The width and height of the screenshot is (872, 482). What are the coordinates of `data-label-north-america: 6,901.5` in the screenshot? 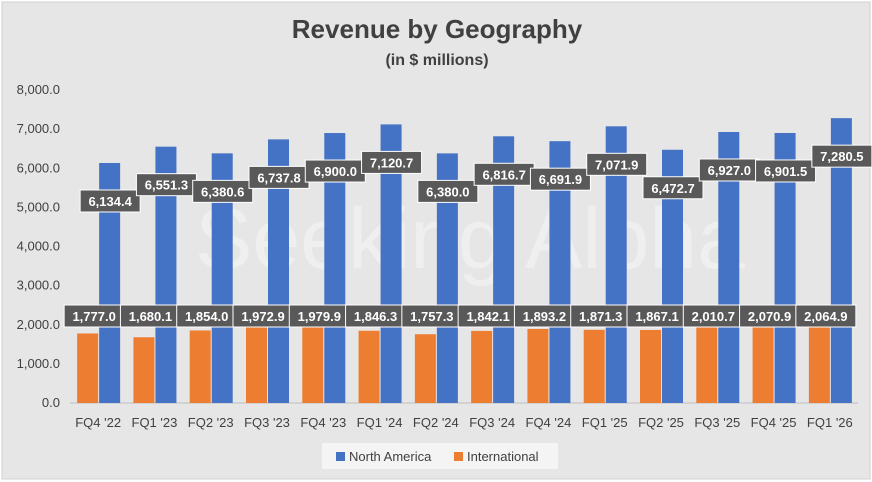 It's located at (785, 171).